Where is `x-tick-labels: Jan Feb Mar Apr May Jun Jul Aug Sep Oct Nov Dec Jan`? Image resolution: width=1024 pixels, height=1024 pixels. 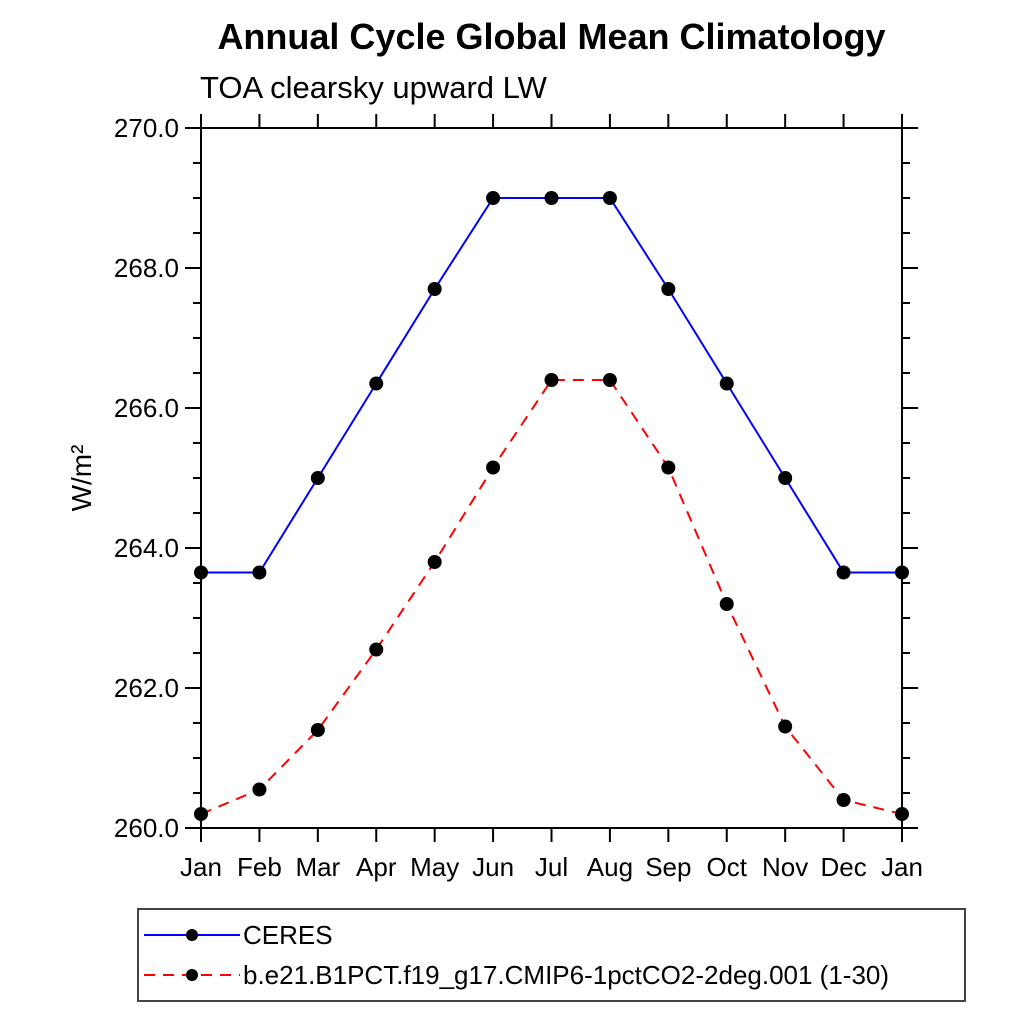 x-tick-labels: Jan Feb Mar Apr May Jun Jul Aug Sep Oct Nov Dec Jan is located at coordinates (551, 867).